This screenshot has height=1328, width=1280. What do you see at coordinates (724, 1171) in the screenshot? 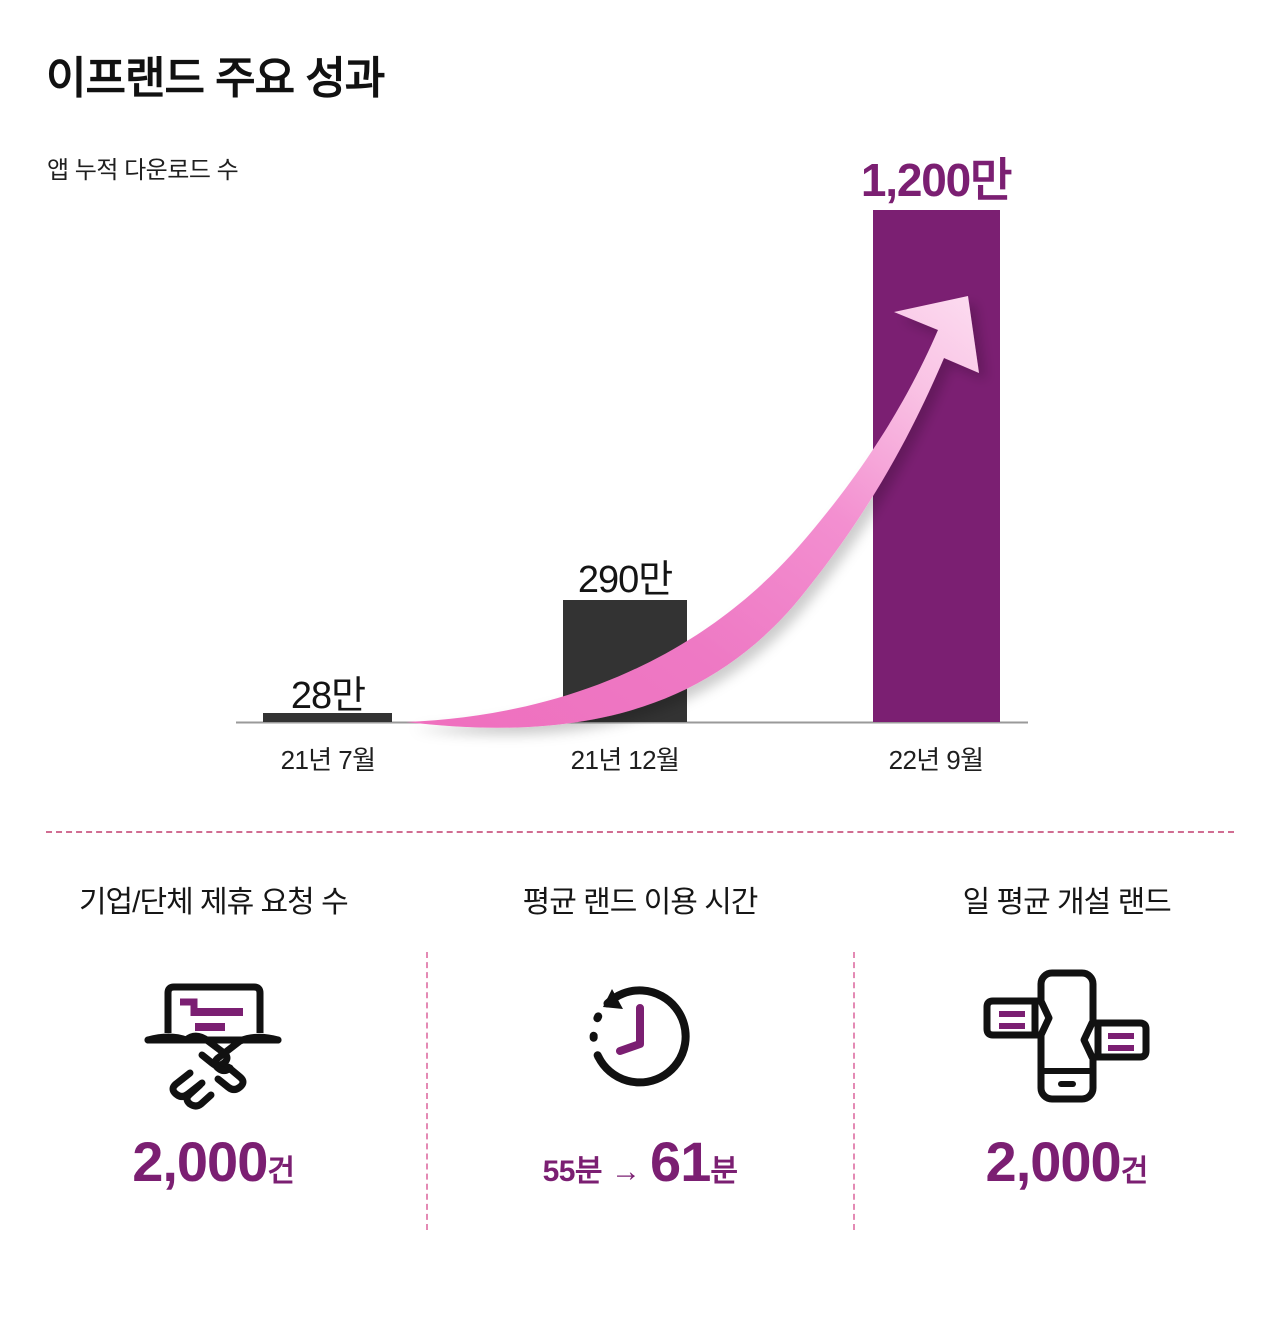
I see `stat-value-unit: 분` at bounding box center [724, 1171].